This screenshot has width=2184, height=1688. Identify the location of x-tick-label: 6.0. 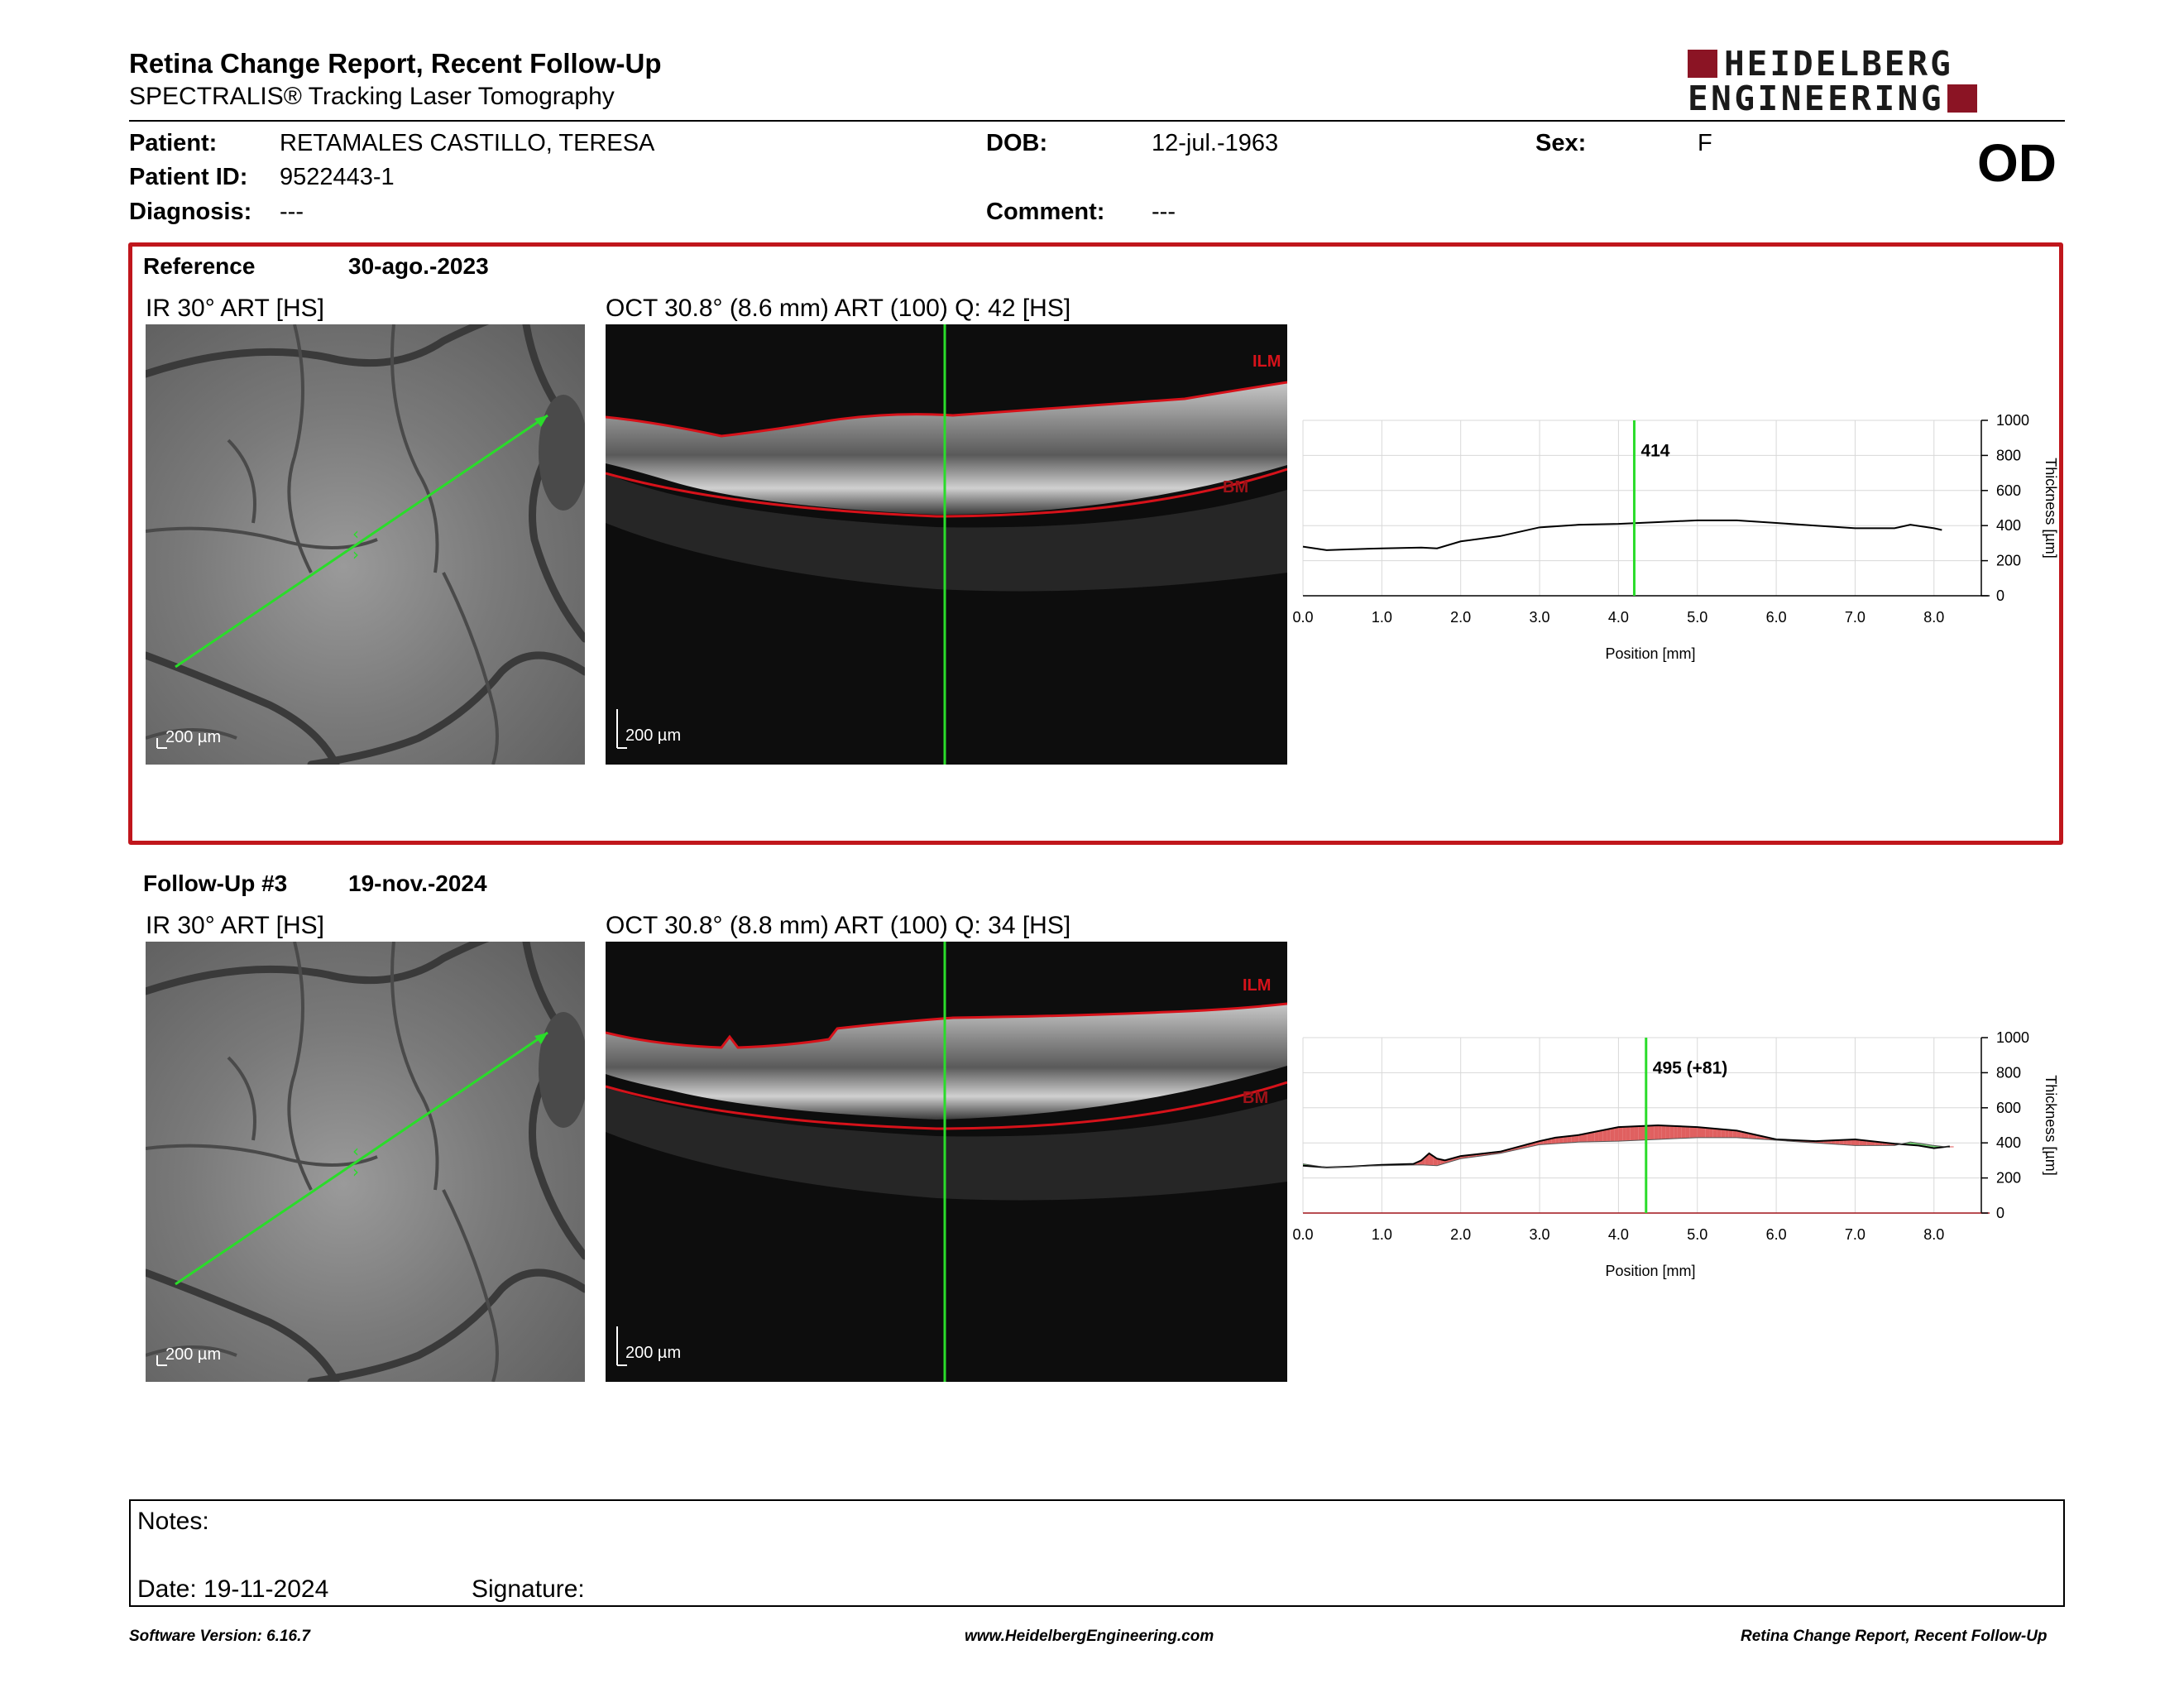
(1776, 1234).